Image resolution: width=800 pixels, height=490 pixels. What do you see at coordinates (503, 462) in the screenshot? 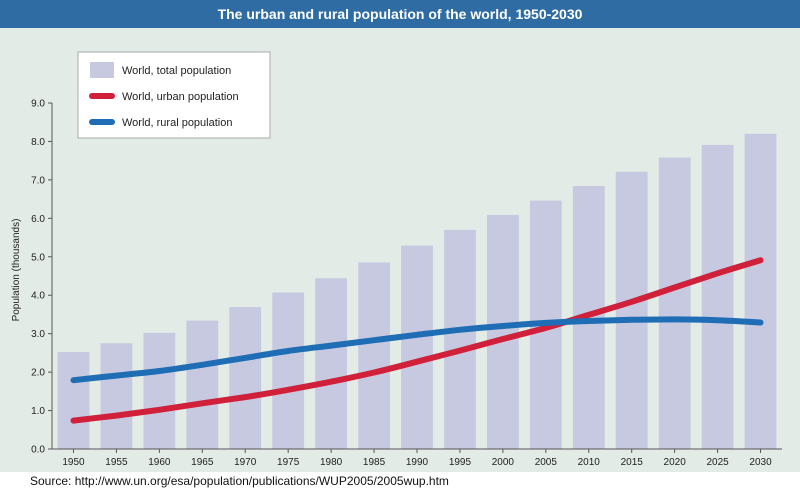
I see `x-tick-label: 2000` at bounding box center [503, 462].